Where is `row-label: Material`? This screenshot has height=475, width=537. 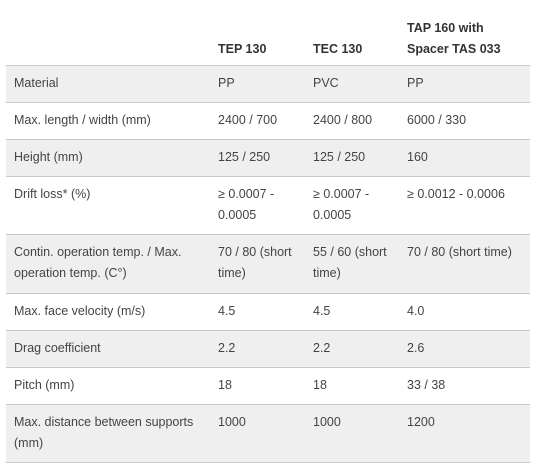
row-label: Material is located at coordinates (108, 84).